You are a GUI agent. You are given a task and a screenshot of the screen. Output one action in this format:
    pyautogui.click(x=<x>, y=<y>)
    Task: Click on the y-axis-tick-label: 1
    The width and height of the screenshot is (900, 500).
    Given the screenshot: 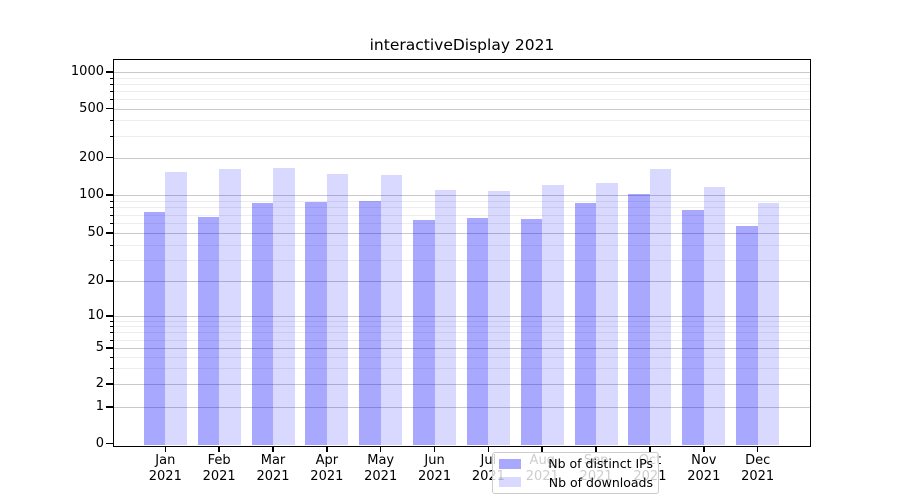 What is the action you would take?
    pyautogui.click(x=99, y=406)
    